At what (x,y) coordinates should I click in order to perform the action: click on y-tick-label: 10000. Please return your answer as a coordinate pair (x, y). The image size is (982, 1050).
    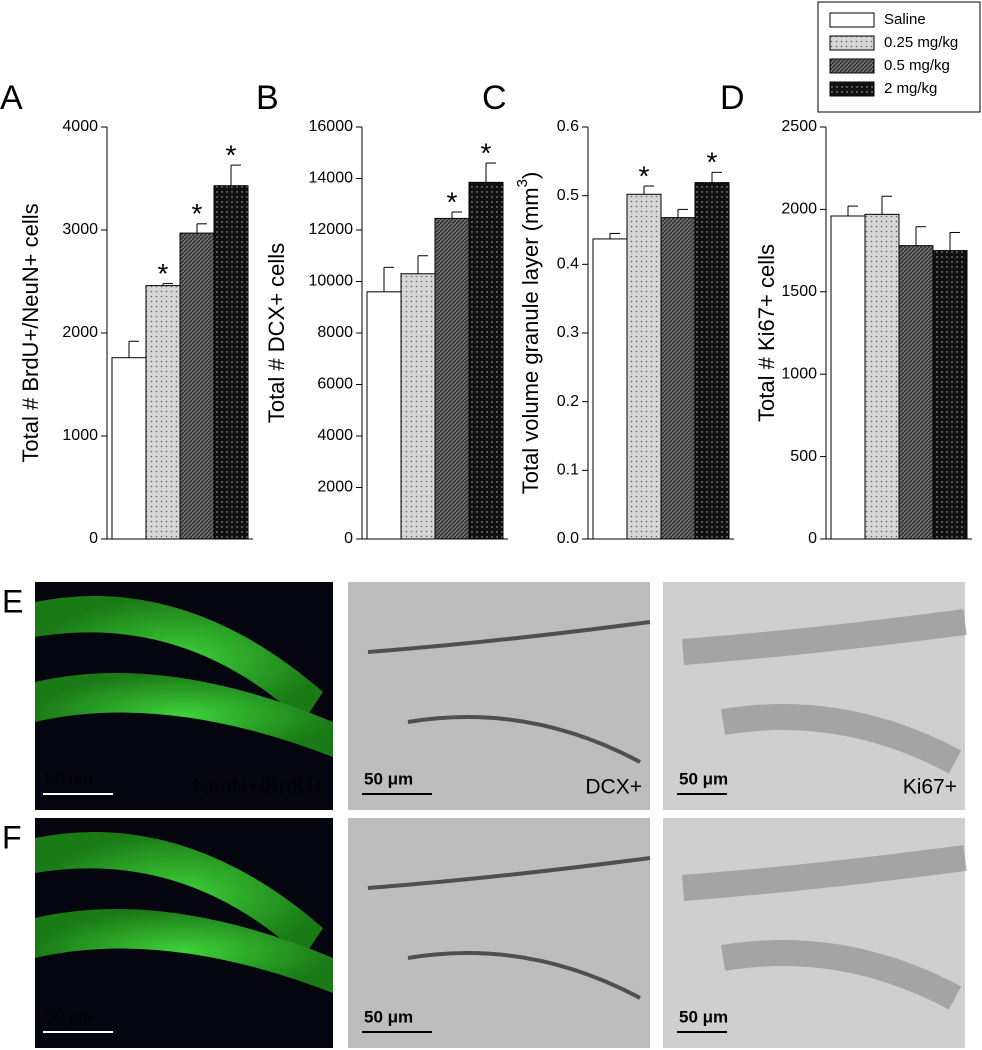
    Looking at the image, I should click on (331, 281).